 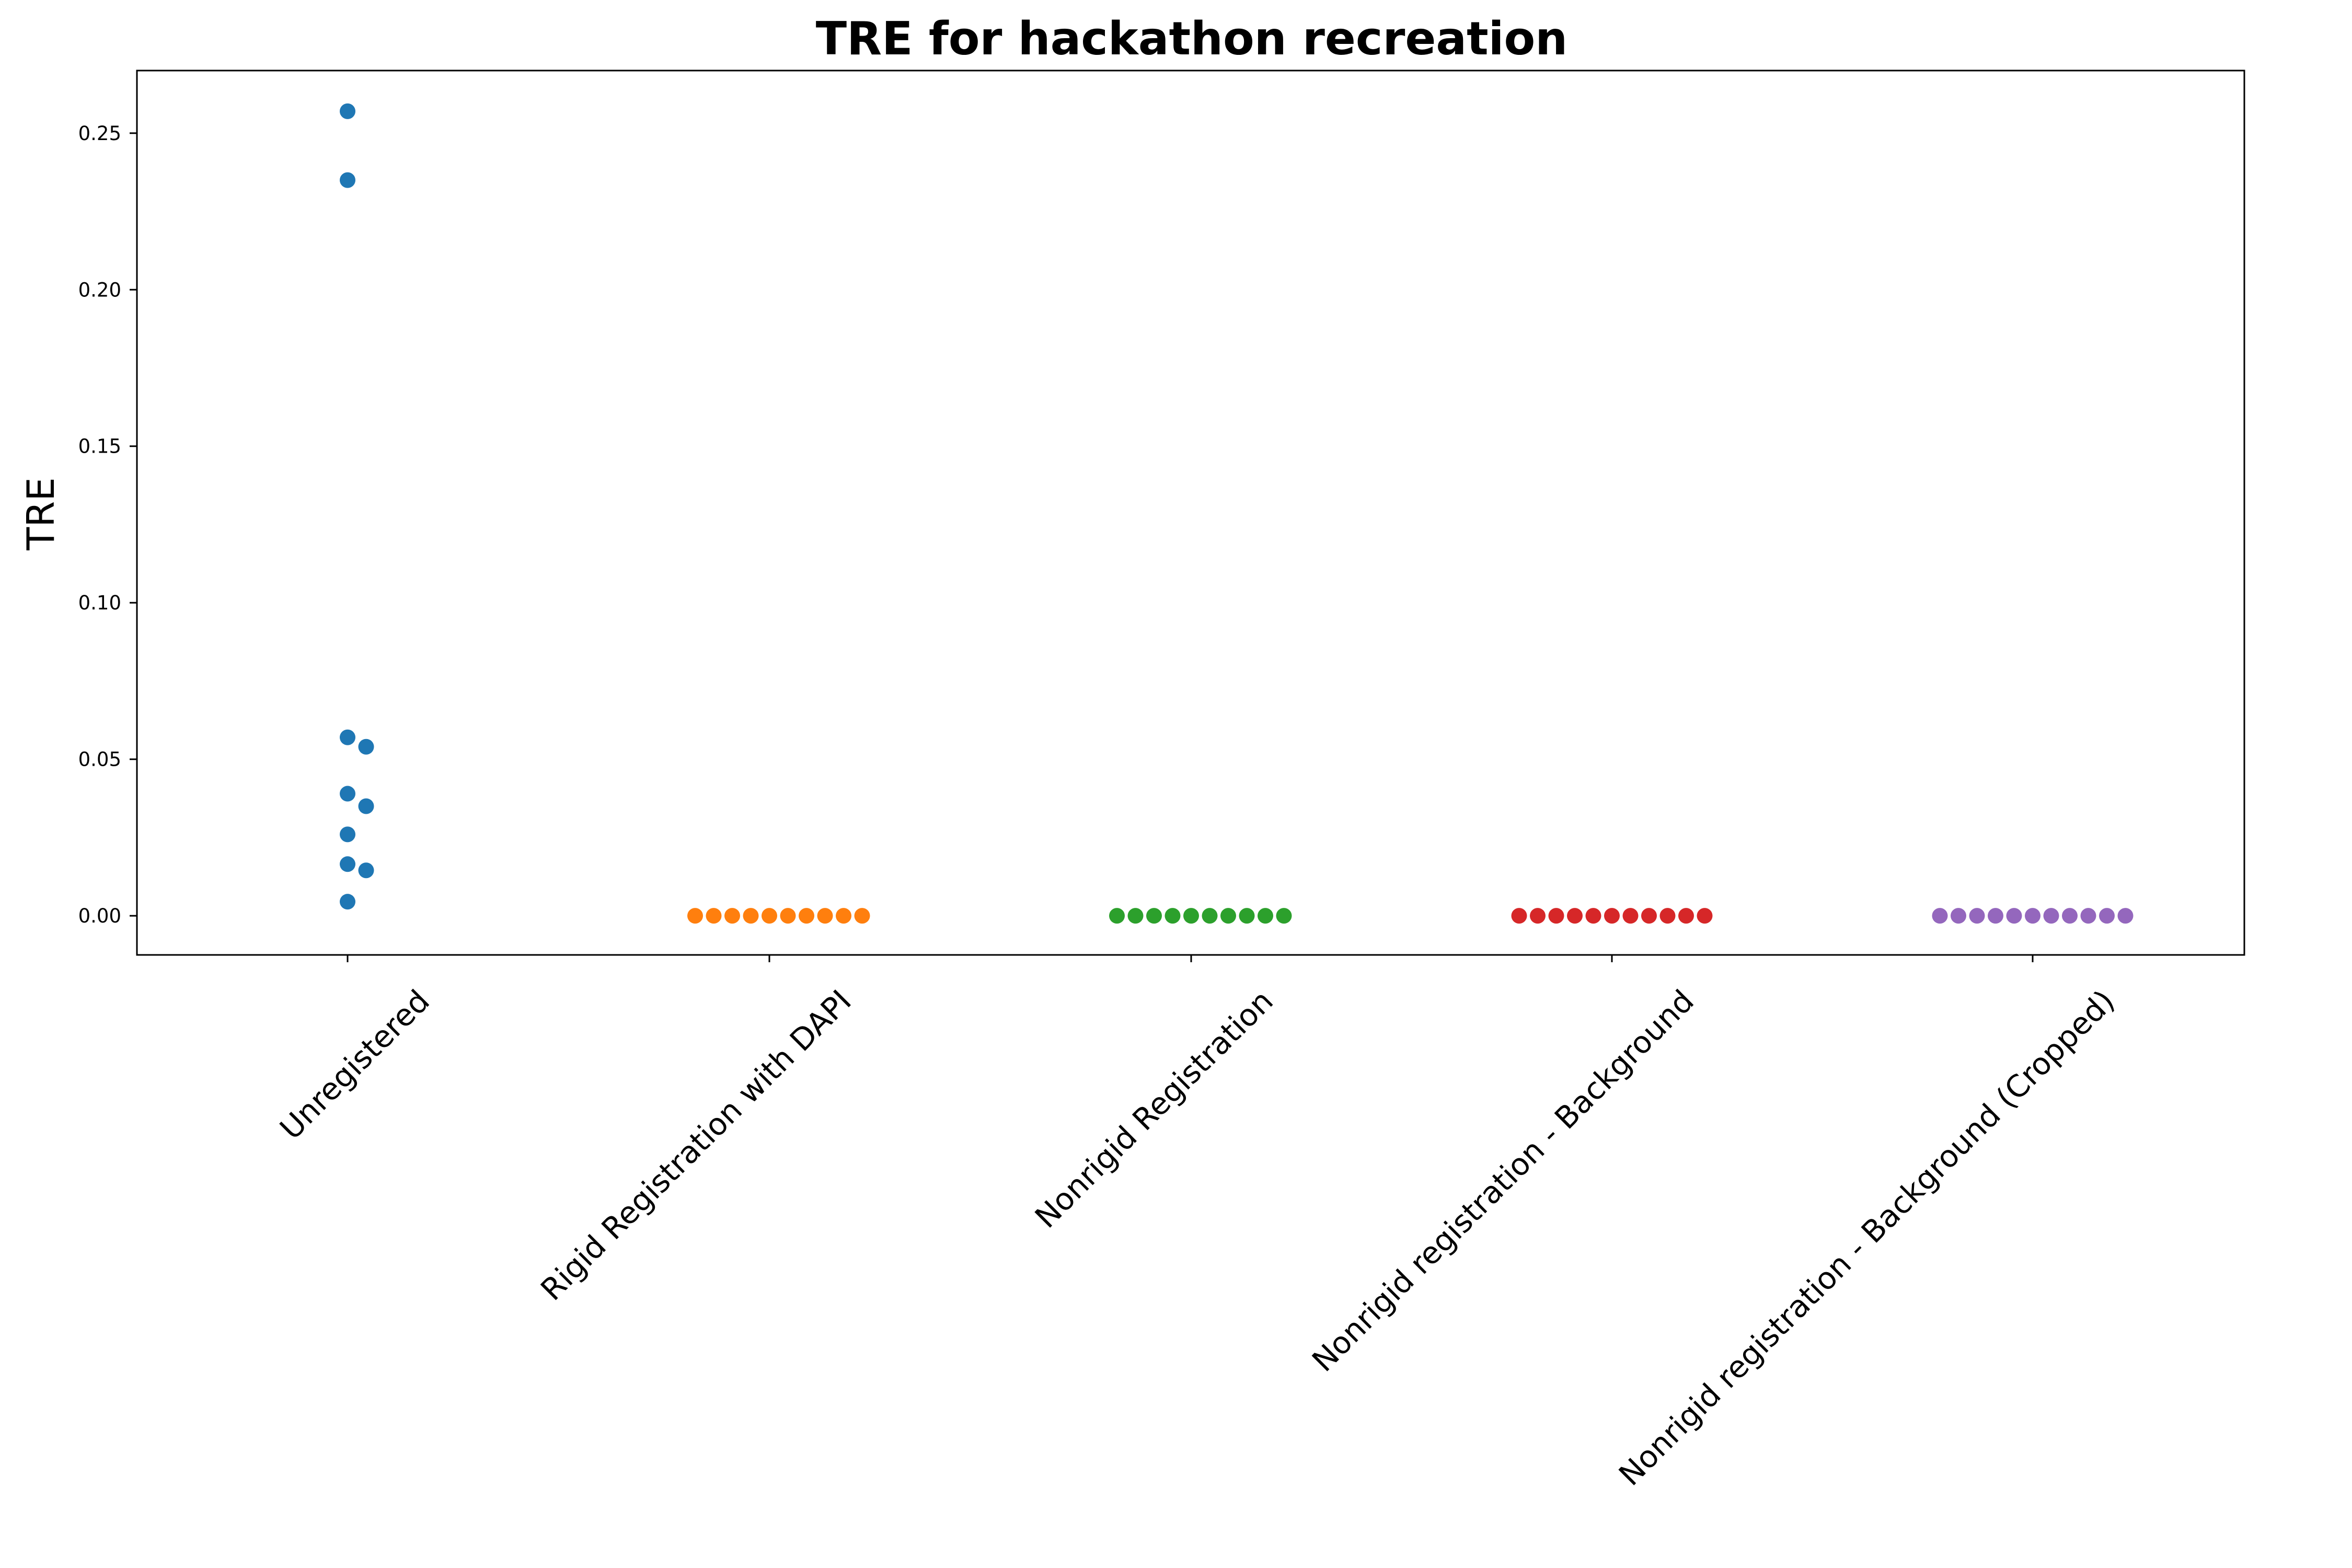 What do you see at coordinates (696, 1145) in the screenshot?
I see `x-tick-label: Rigid Registration with DAPI` at bounding box center [696, 1145].